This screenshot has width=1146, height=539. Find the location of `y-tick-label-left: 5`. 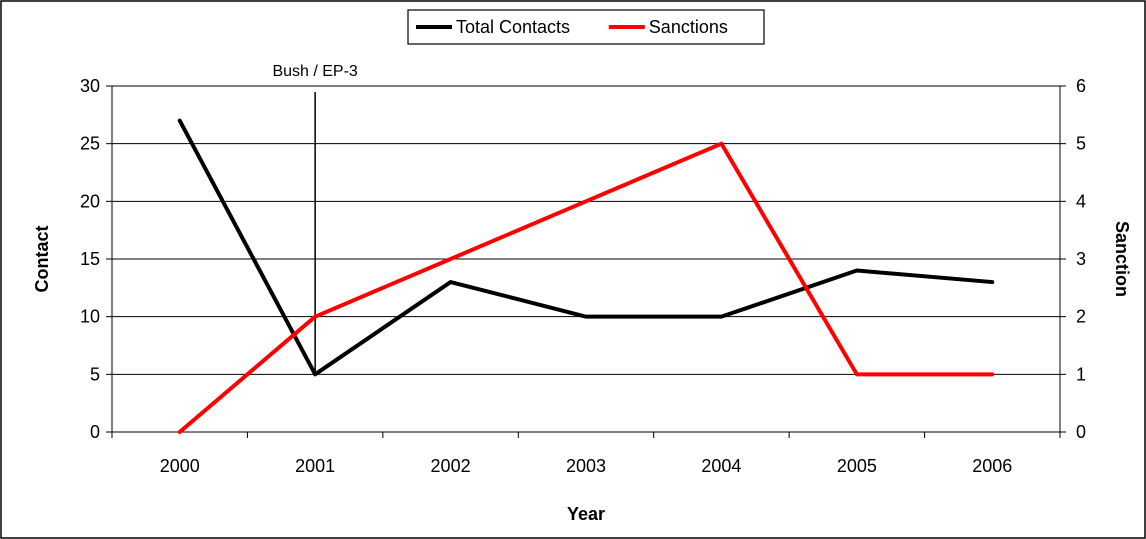

y-tick-label-left: 5 is located at coordinates (95, 374).